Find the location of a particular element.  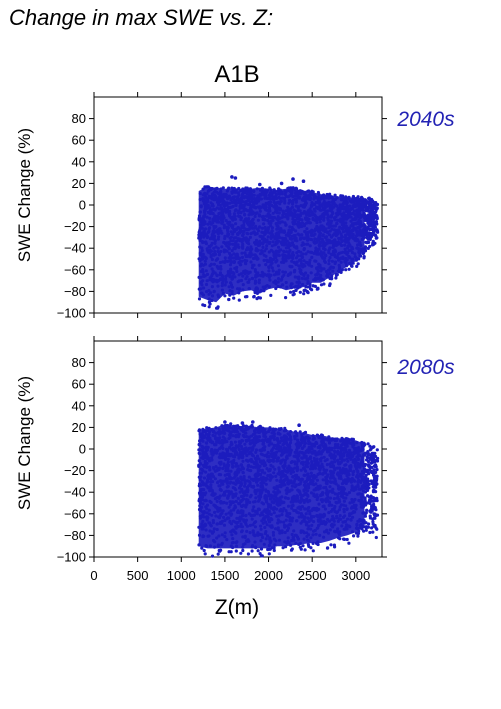

scenario-title: A1B is located at coordinates (236, 74).